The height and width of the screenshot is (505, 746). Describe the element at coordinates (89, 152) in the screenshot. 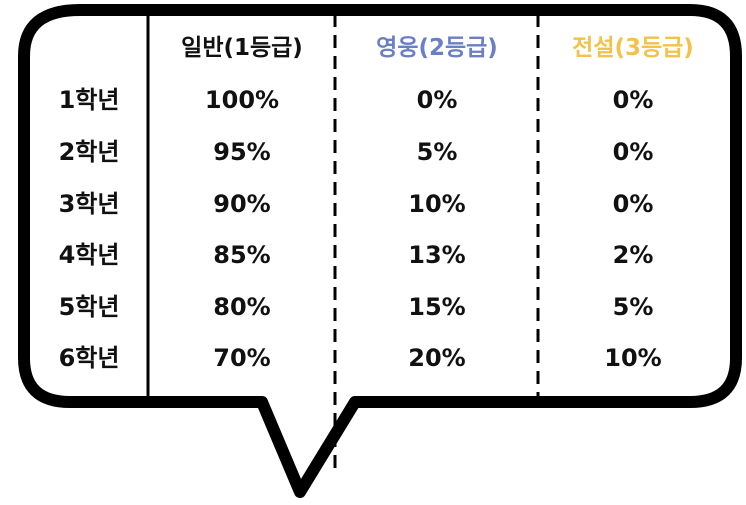

I see `row-label: 2학년` at that location.